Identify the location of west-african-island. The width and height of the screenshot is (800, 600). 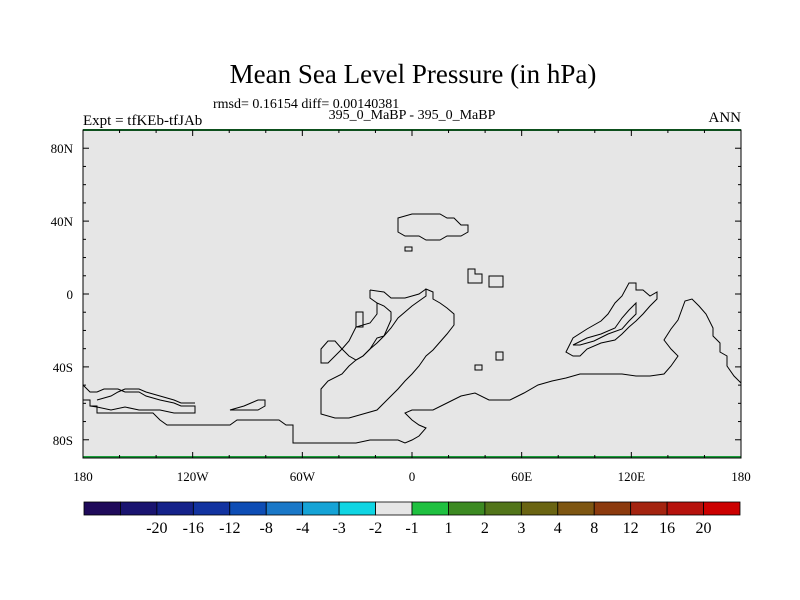
(359, 319).